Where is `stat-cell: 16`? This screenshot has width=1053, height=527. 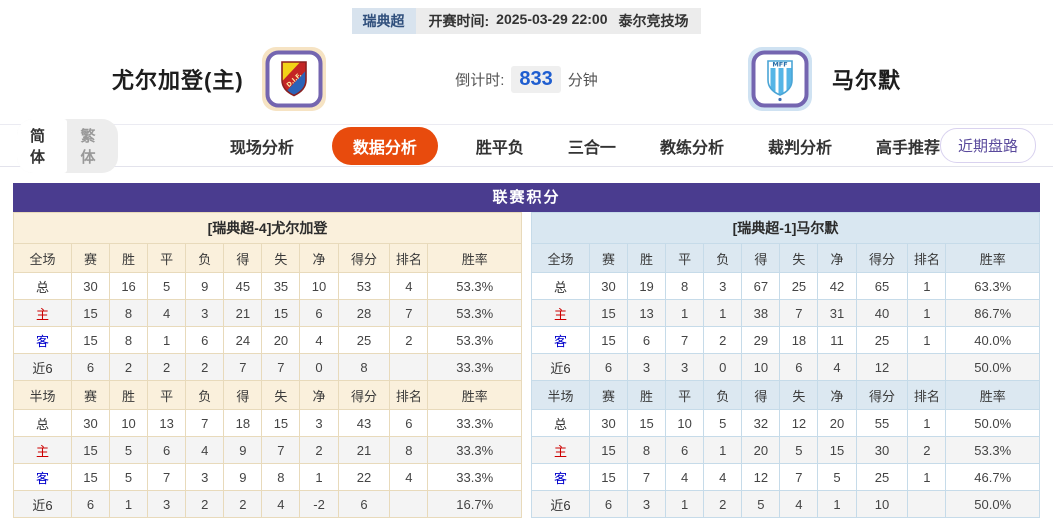 stat-cell: 16 is located at coordinates (128, 286).